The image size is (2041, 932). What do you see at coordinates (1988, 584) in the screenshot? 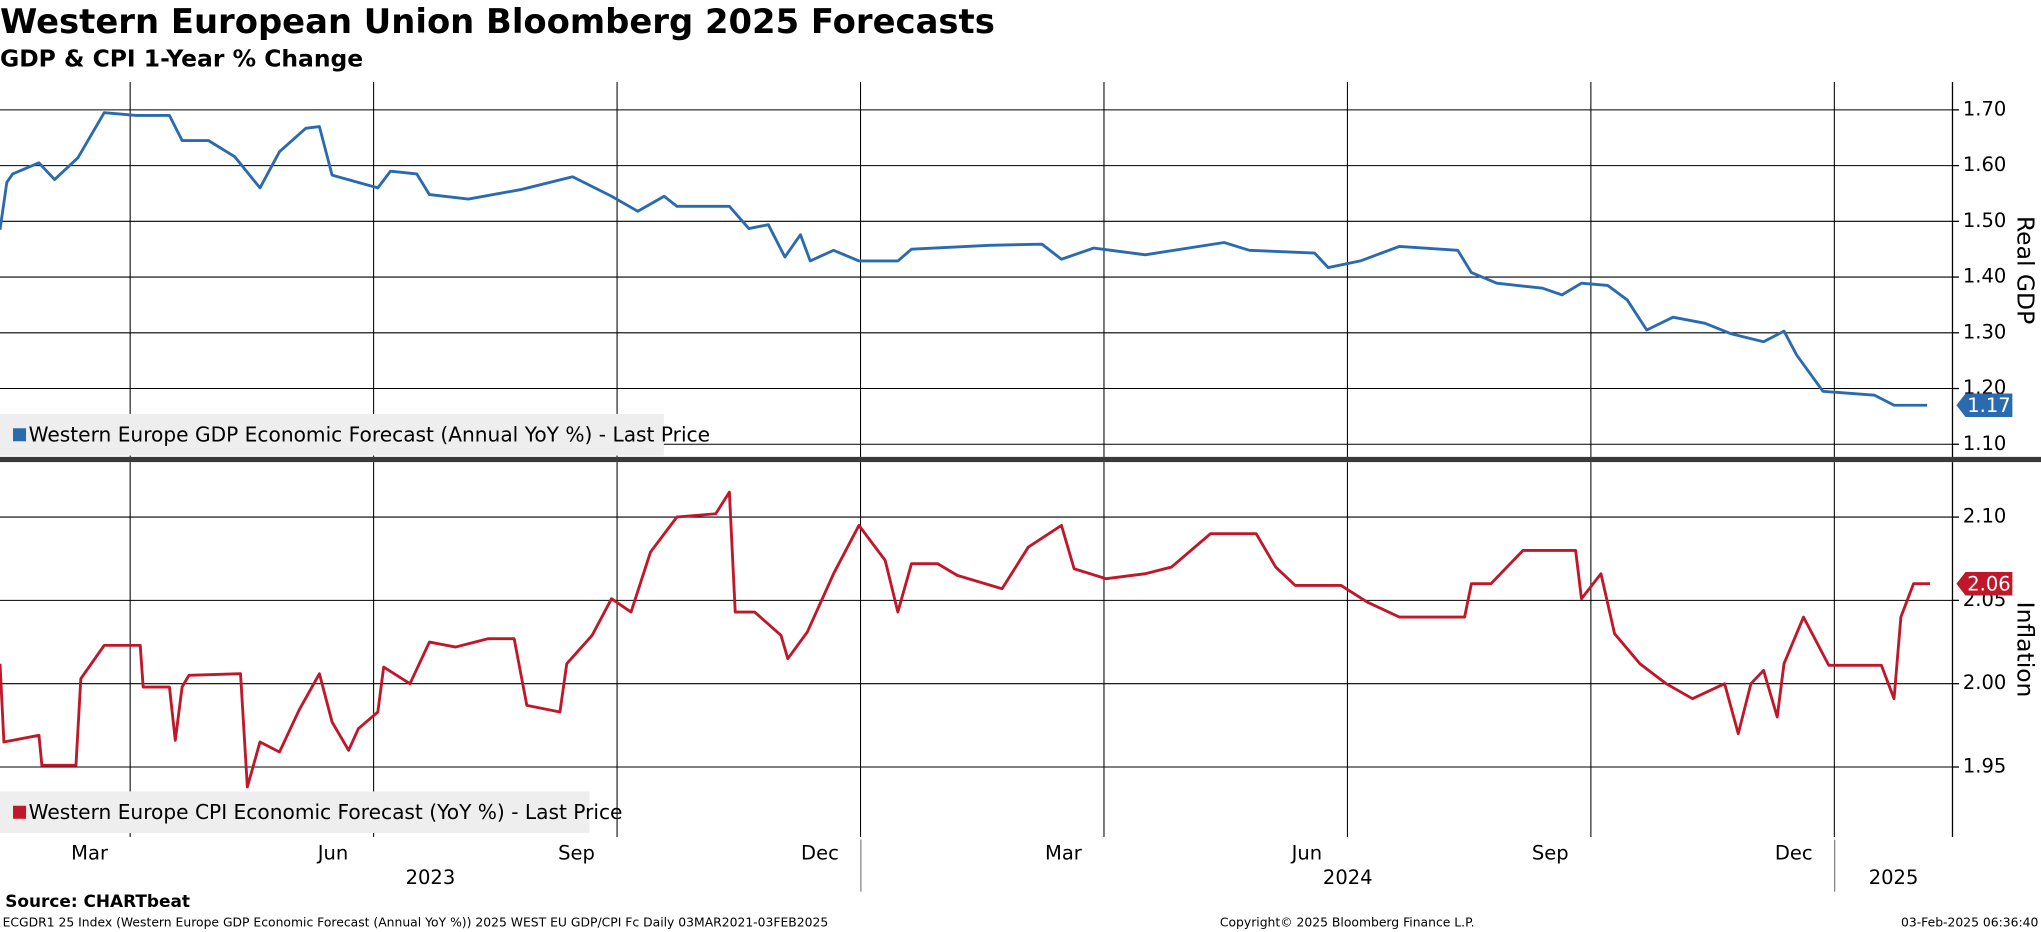
I see `last-value-label: 2.06` at bounding box center [1988, 584].